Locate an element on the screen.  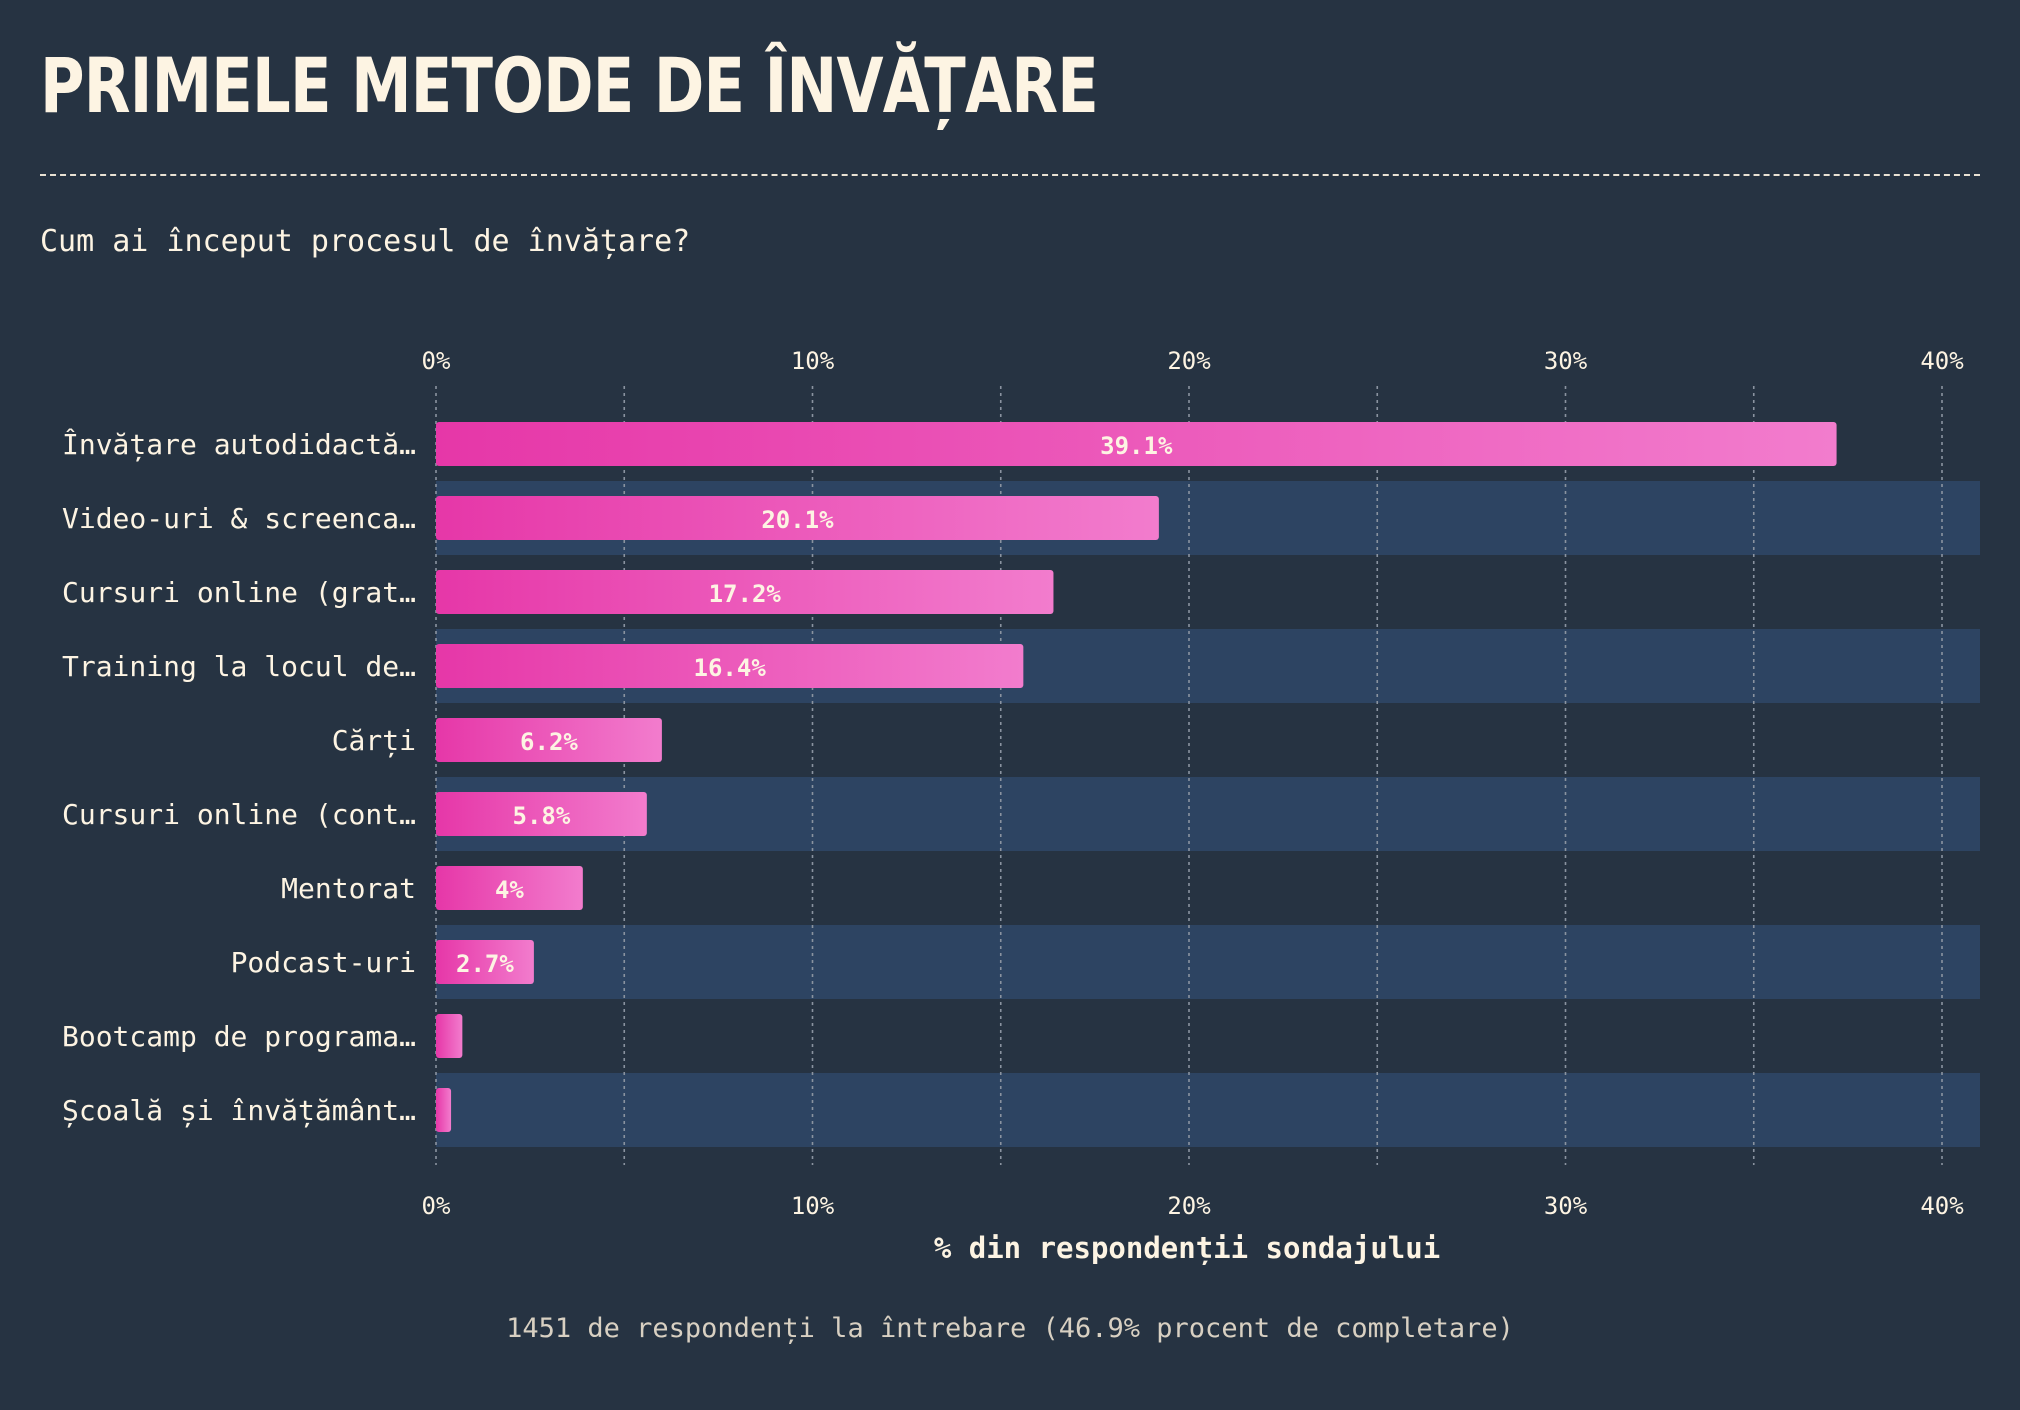
chart-subtitle: Cum ai început procesul de învățare? is located at coordinates (365, 241).